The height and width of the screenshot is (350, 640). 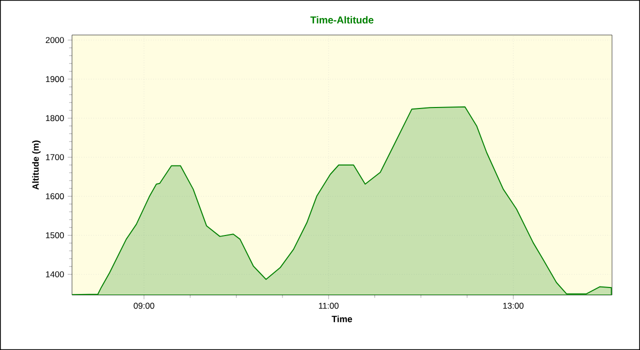 I want to click on y-tick-label: 1900, so click(x=55, y=79).